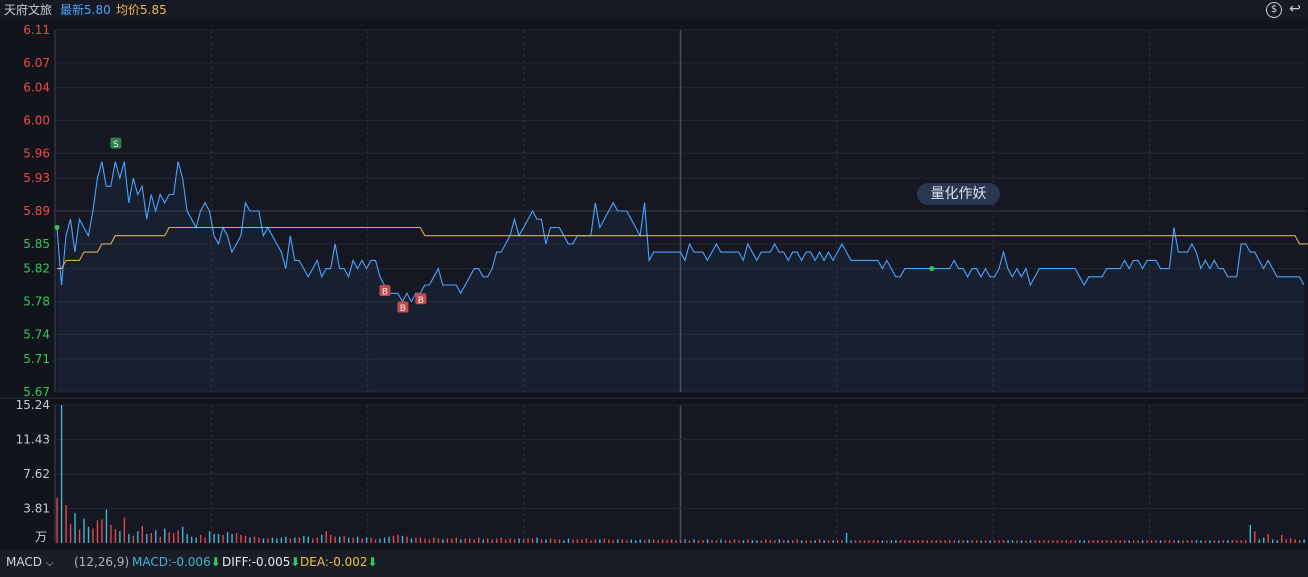 This screenshot has height=577, width=1308. I want to click on diff-value-text: DIFF:-0.005, so click(256, 562).